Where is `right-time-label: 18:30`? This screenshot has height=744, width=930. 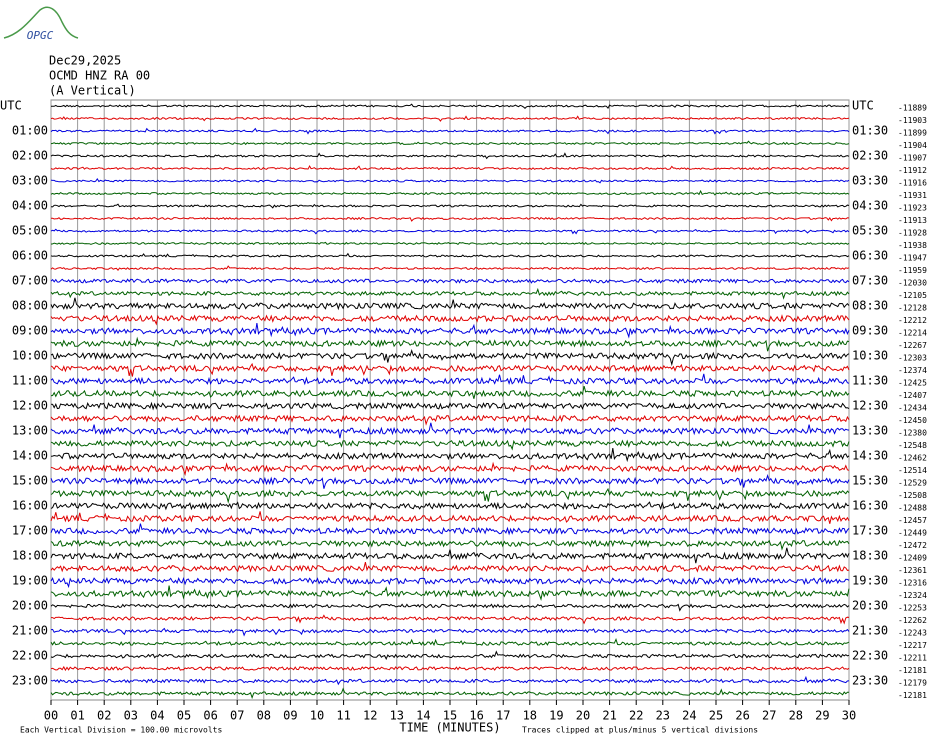
right-time-label: 18:30 is located at coordinates (870, 556).